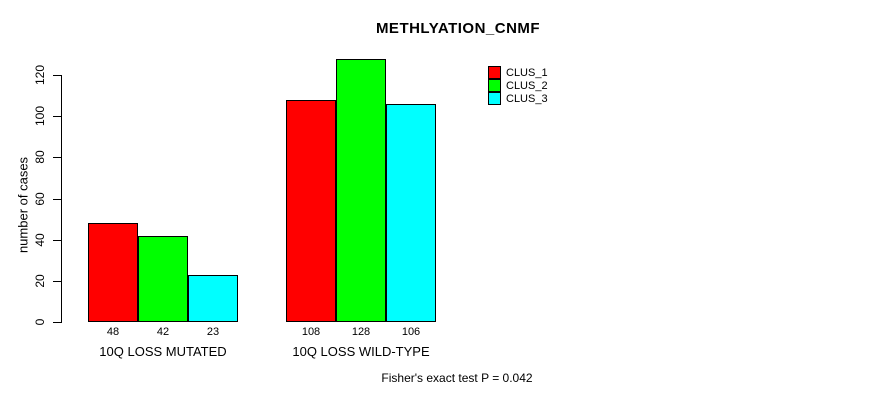 This screenshot has width=890, height=400. What do you see at coordinates (40, 157) in the screenshot?
I see `y-tick-label: 80` at bounding box center [40, 157].